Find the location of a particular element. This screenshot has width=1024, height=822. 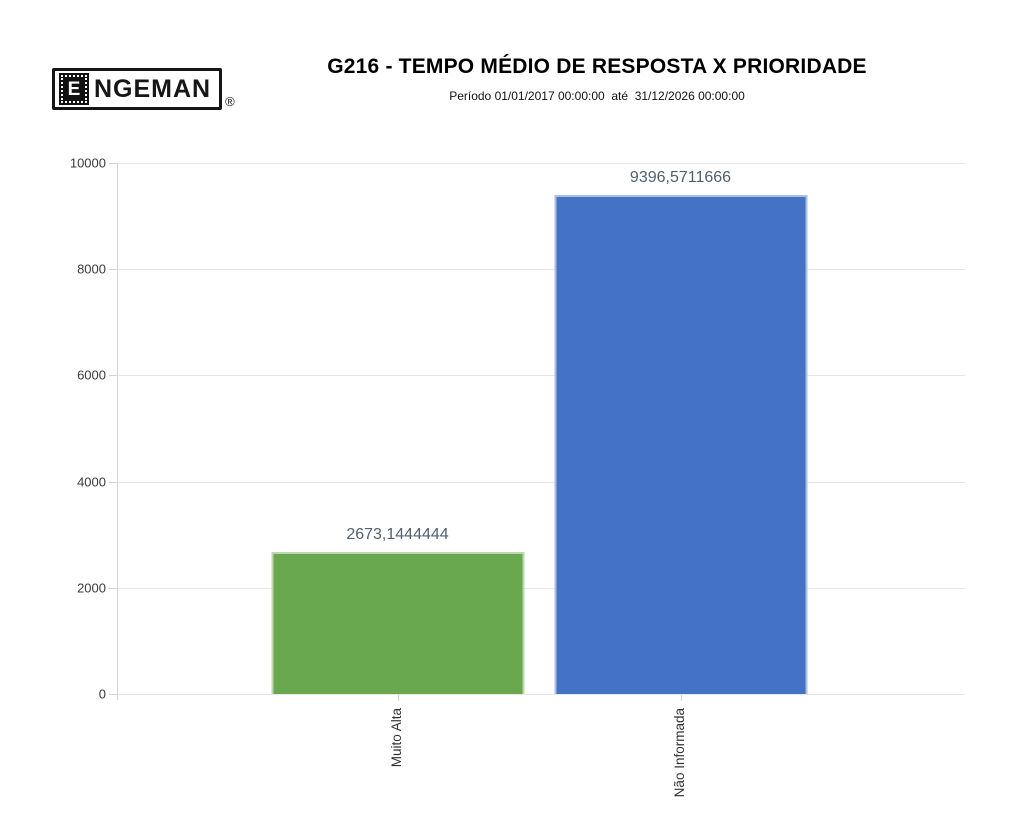

engeman-logo-e-block: E is located at coordinates (74, 89).